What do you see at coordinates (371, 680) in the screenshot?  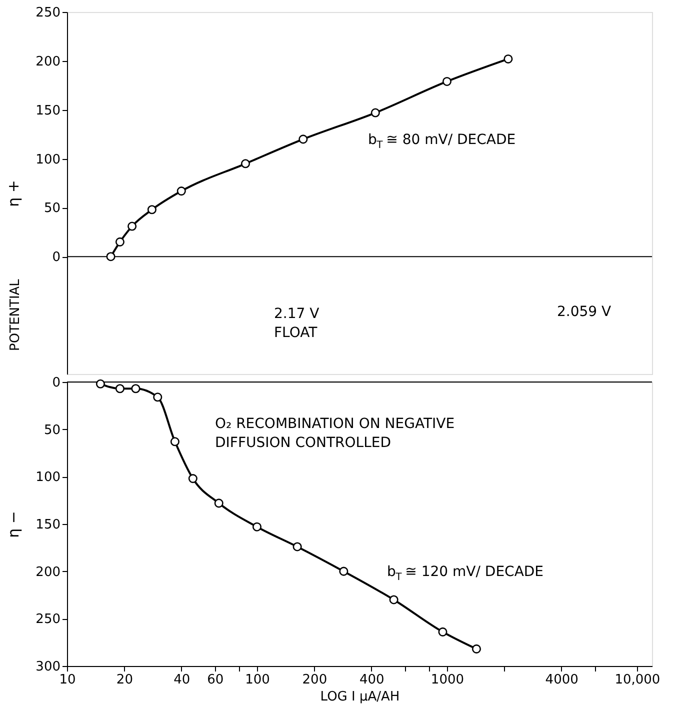 I see `x-tick-label: 400` at bounding box center [371, 680].